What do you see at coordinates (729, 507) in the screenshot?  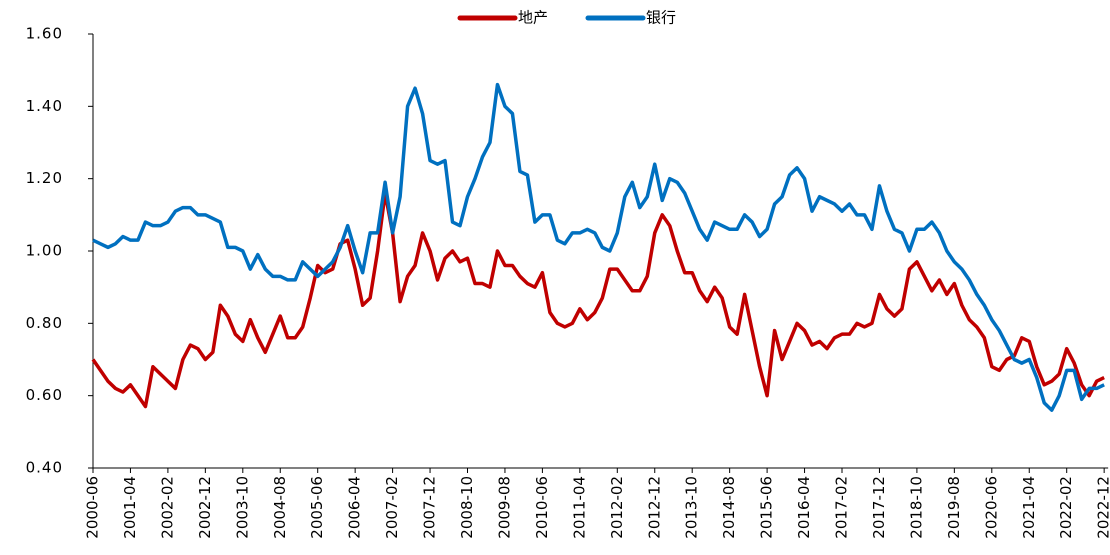 I see `x-tick-label: 2014-08` at bounding box center [729, 507].